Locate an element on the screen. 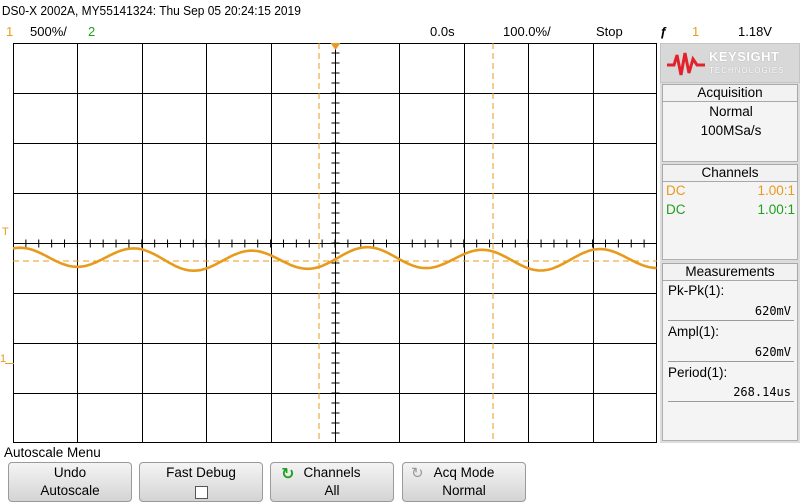  acquisition-section: Normal 100MSa/s is located at coordinates (730, 132).